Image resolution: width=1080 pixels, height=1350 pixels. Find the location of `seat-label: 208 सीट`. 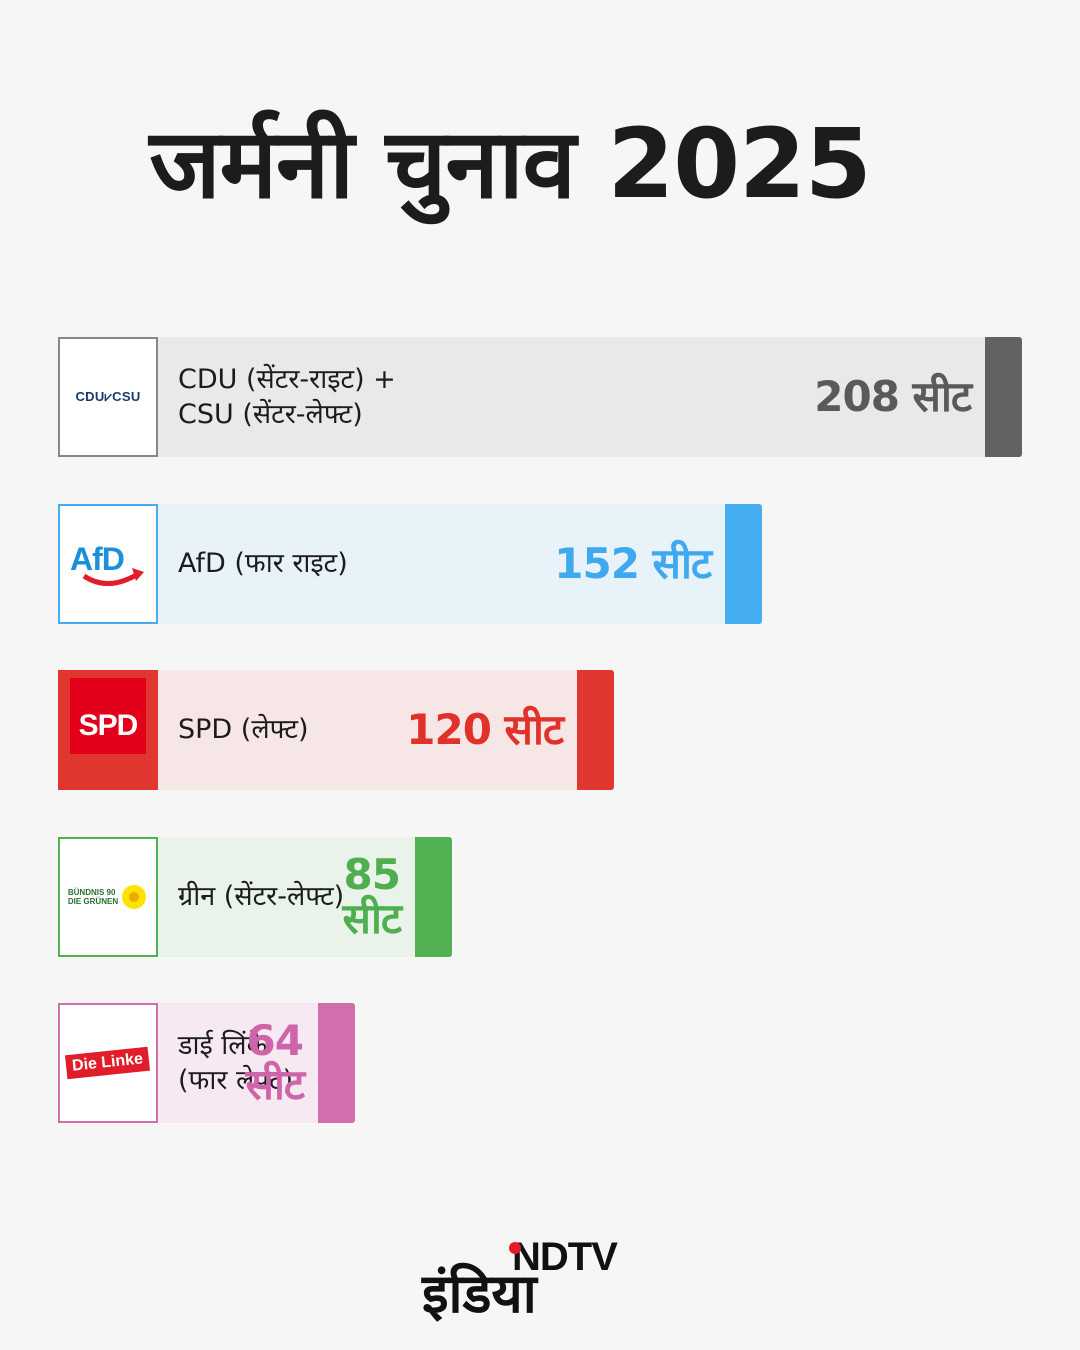

seat-label: 208 सीट is located at coordinates (893, 396).